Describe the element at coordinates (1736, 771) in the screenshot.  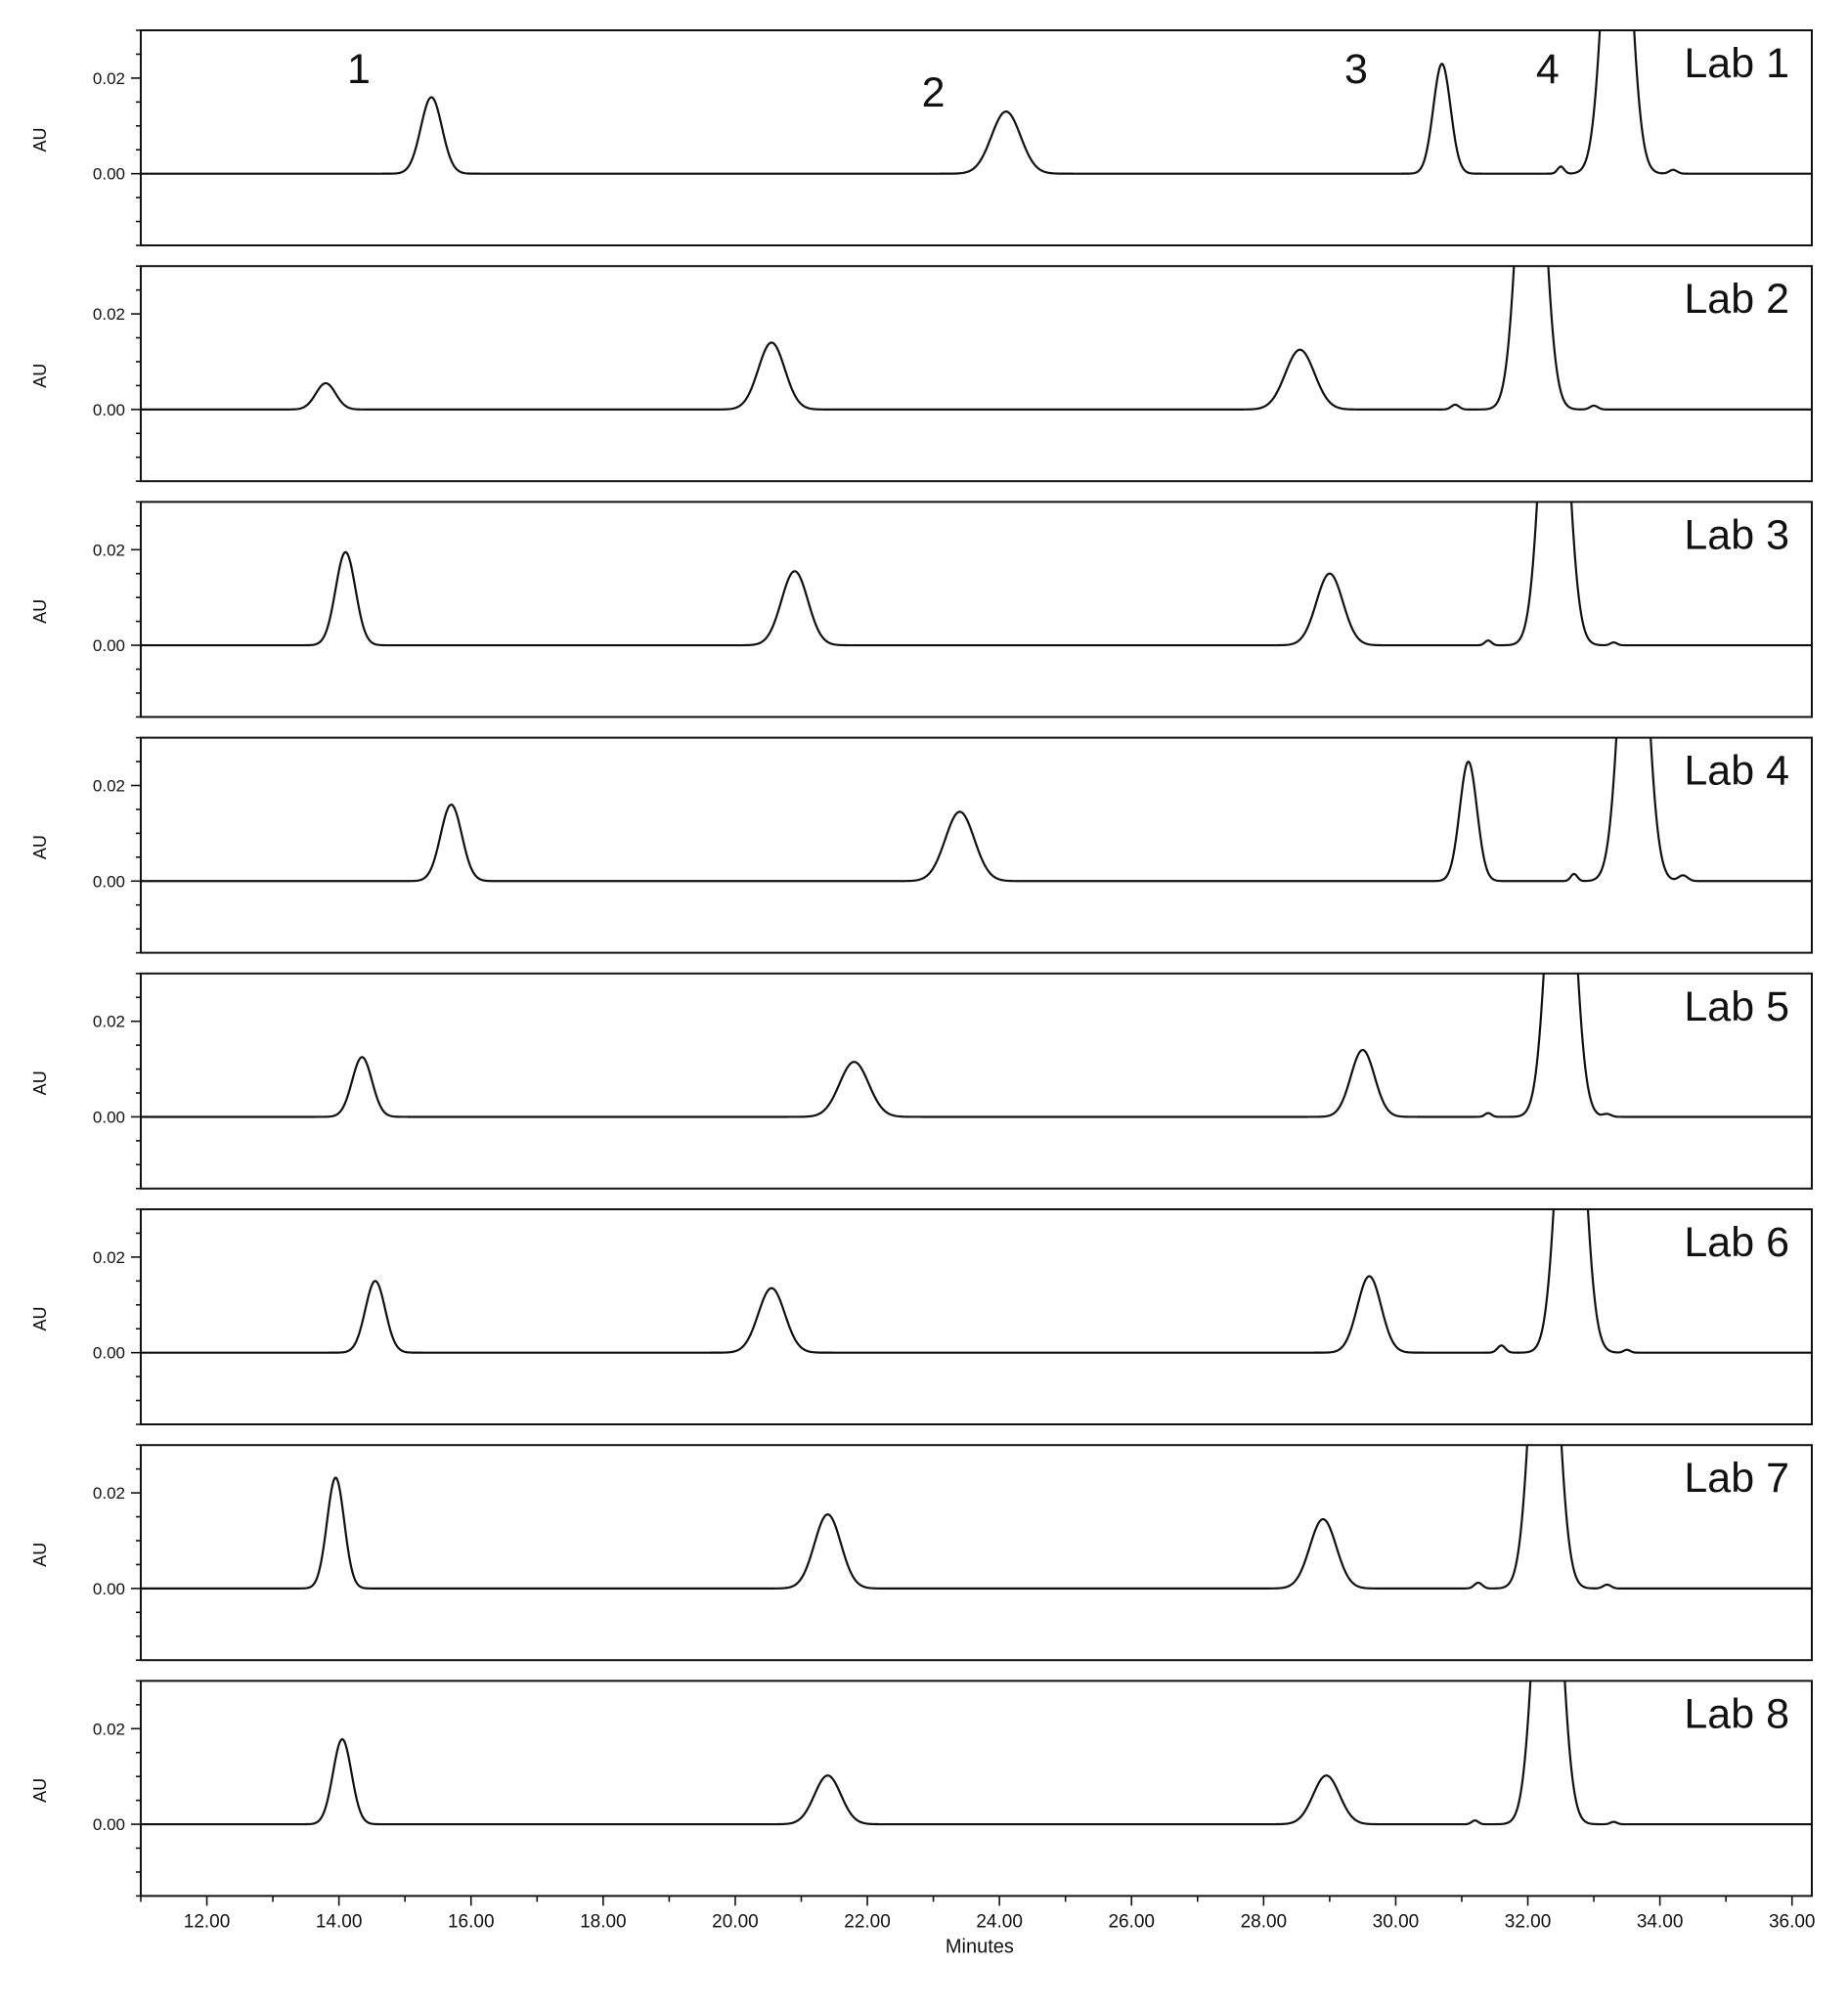
I see `series-label: Lab 4` at that location.